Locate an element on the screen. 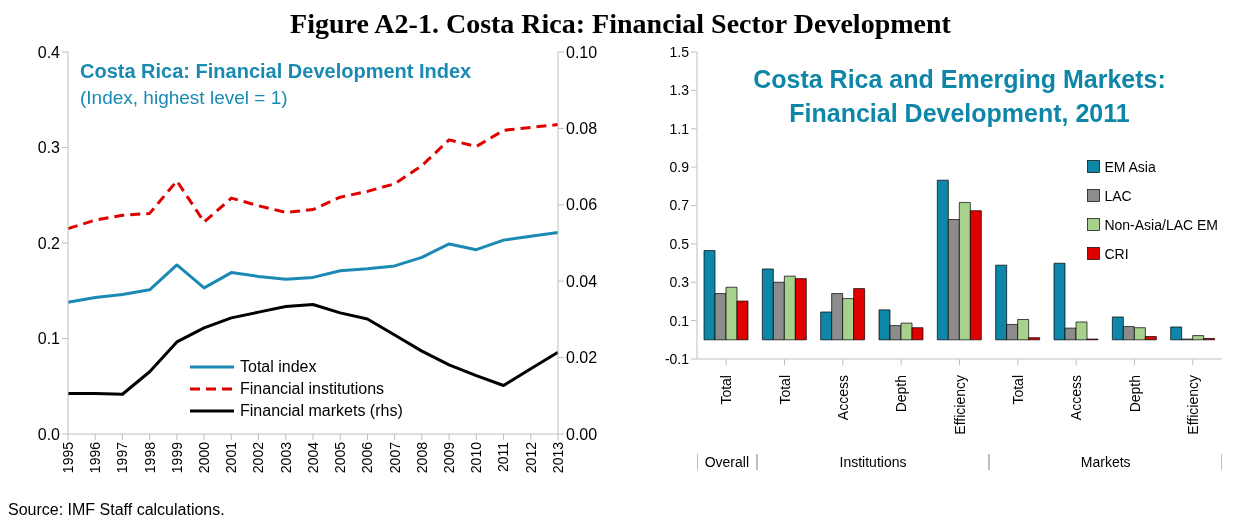 The image size is (1241, 527). x-tick-label: 2006 is located at coordinates (367, 457).